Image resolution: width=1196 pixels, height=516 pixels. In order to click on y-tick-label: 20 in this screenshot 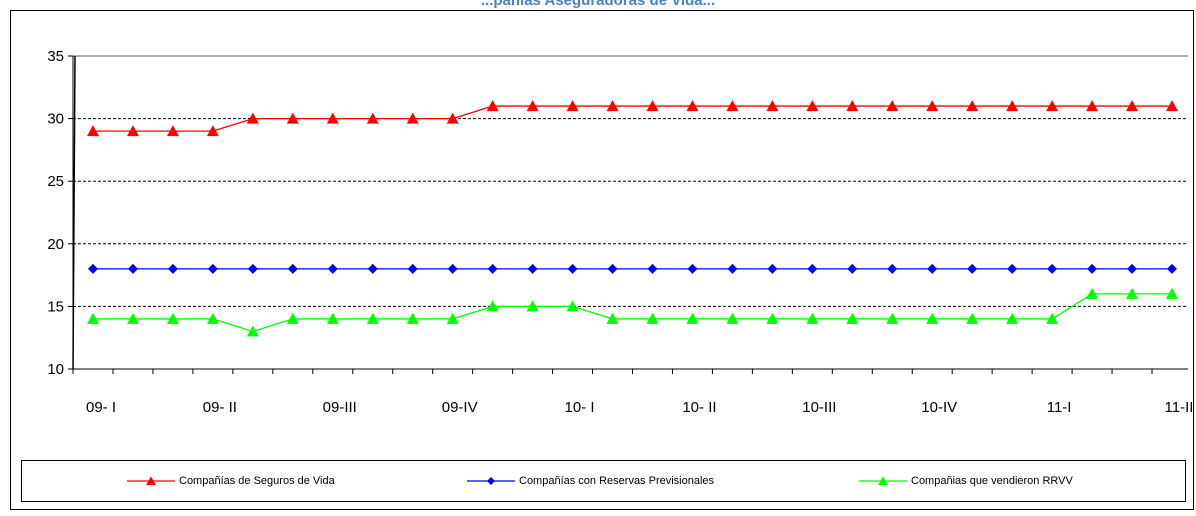, I will do `click(55, 244)`.